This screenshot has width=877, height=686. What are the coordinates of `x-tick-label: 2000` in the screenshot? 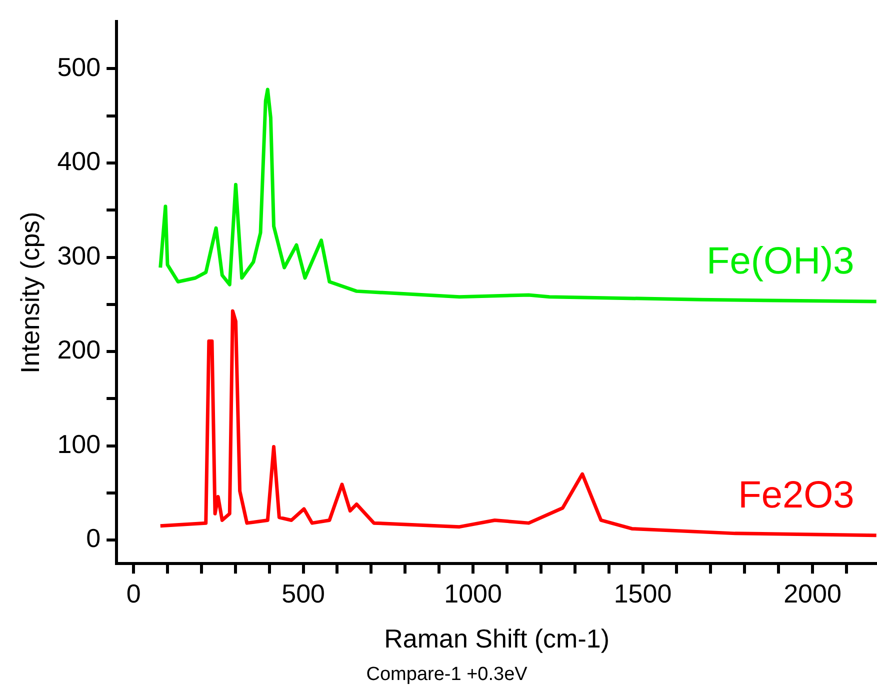 It's located at (813, 593).